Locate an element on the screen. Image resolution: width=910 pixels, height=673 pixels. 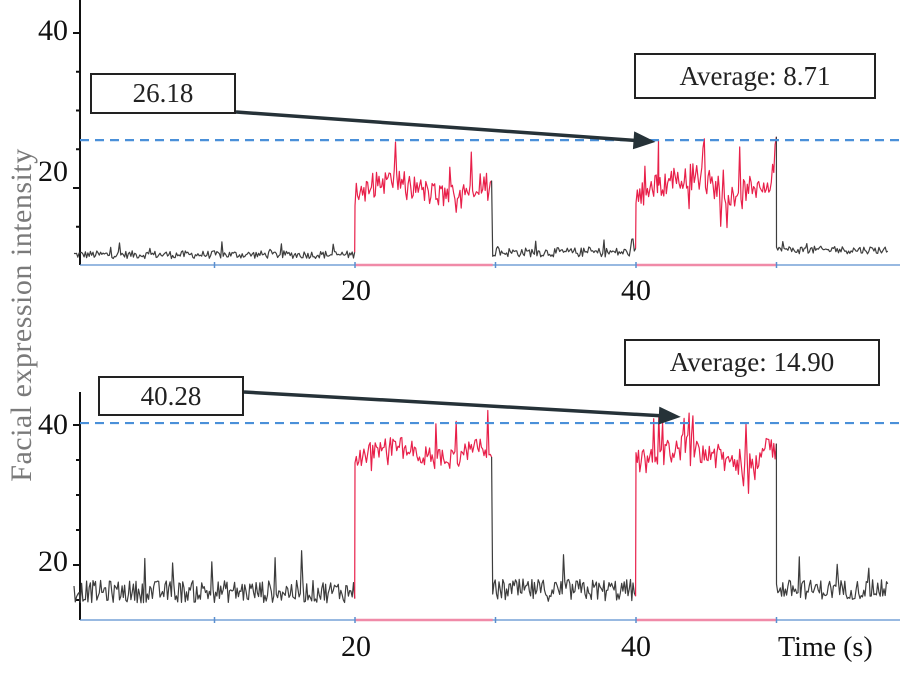
bottom-annotation-arrow is located at coordinates (454, 404).